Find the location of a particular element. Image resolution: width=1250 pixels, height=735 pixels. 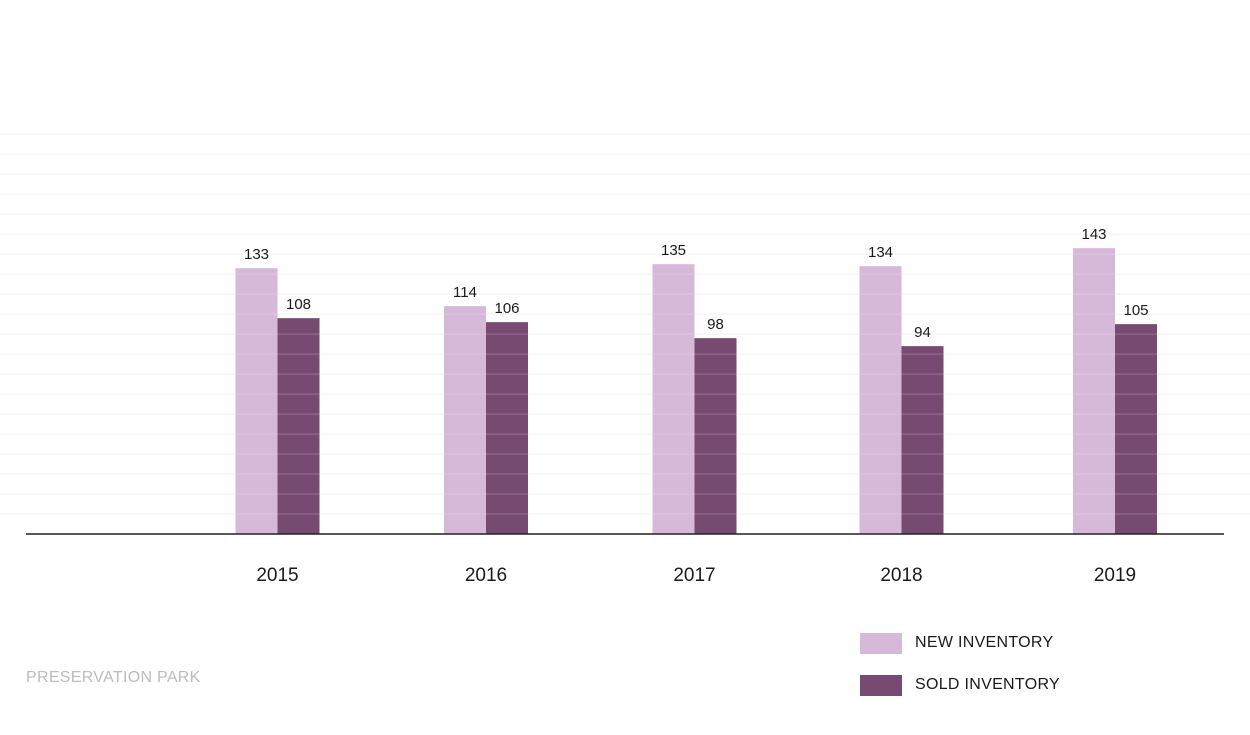

value-label-new-2015: 133 is located at coordinates (256, 254).